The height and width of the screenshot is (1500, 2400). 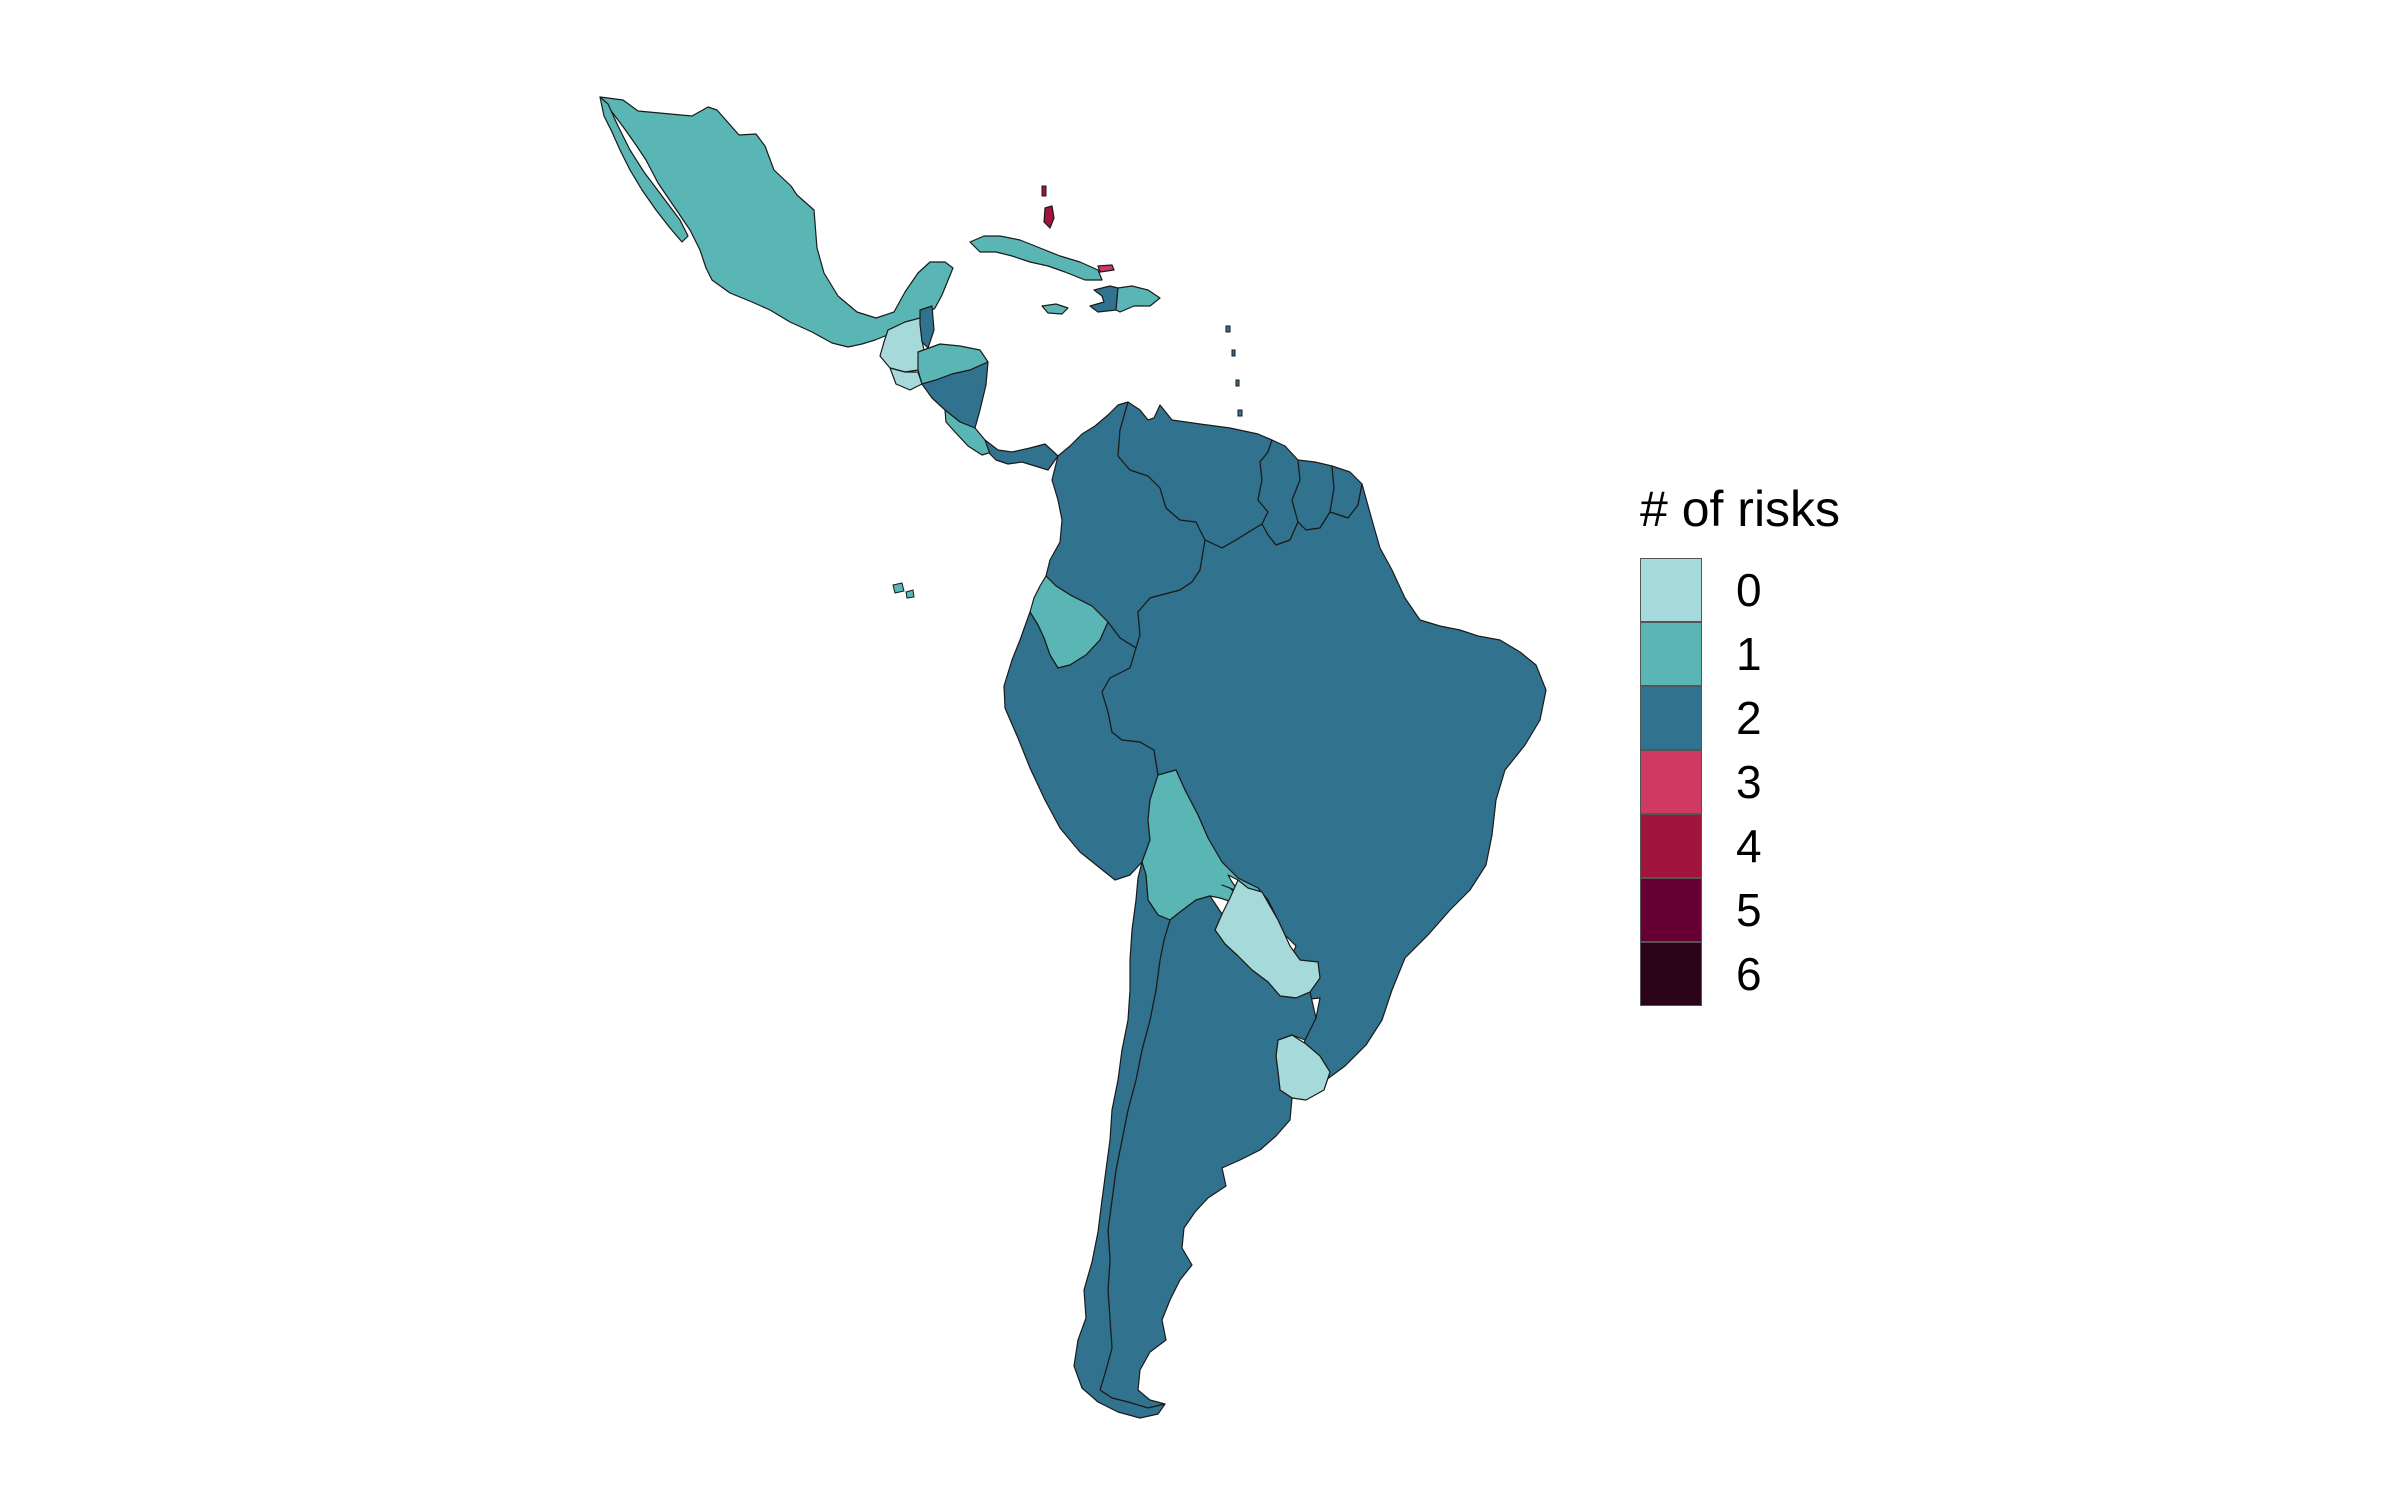 What do you see at coordinates (1122, 1140) in the screenshot?
I see `country-chile` at bounding box center [1122, 1140].